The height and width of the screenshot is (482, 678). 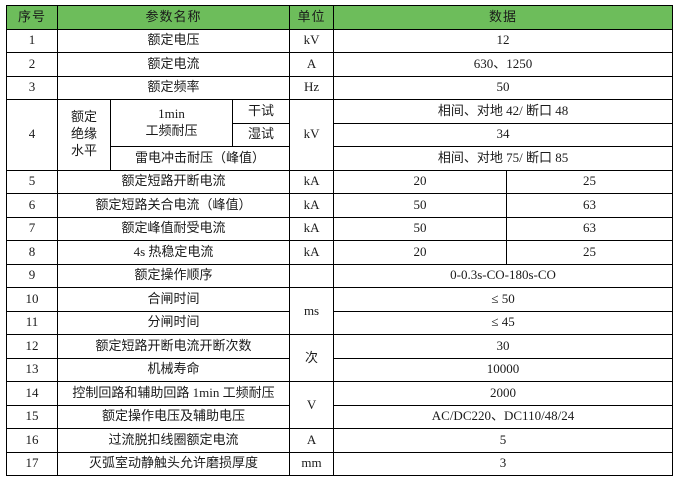 What do you see at coordinates (173, 87) in the screenshot?
I see `cell-param-name: 额定频率` at bounding box center [173, 87].